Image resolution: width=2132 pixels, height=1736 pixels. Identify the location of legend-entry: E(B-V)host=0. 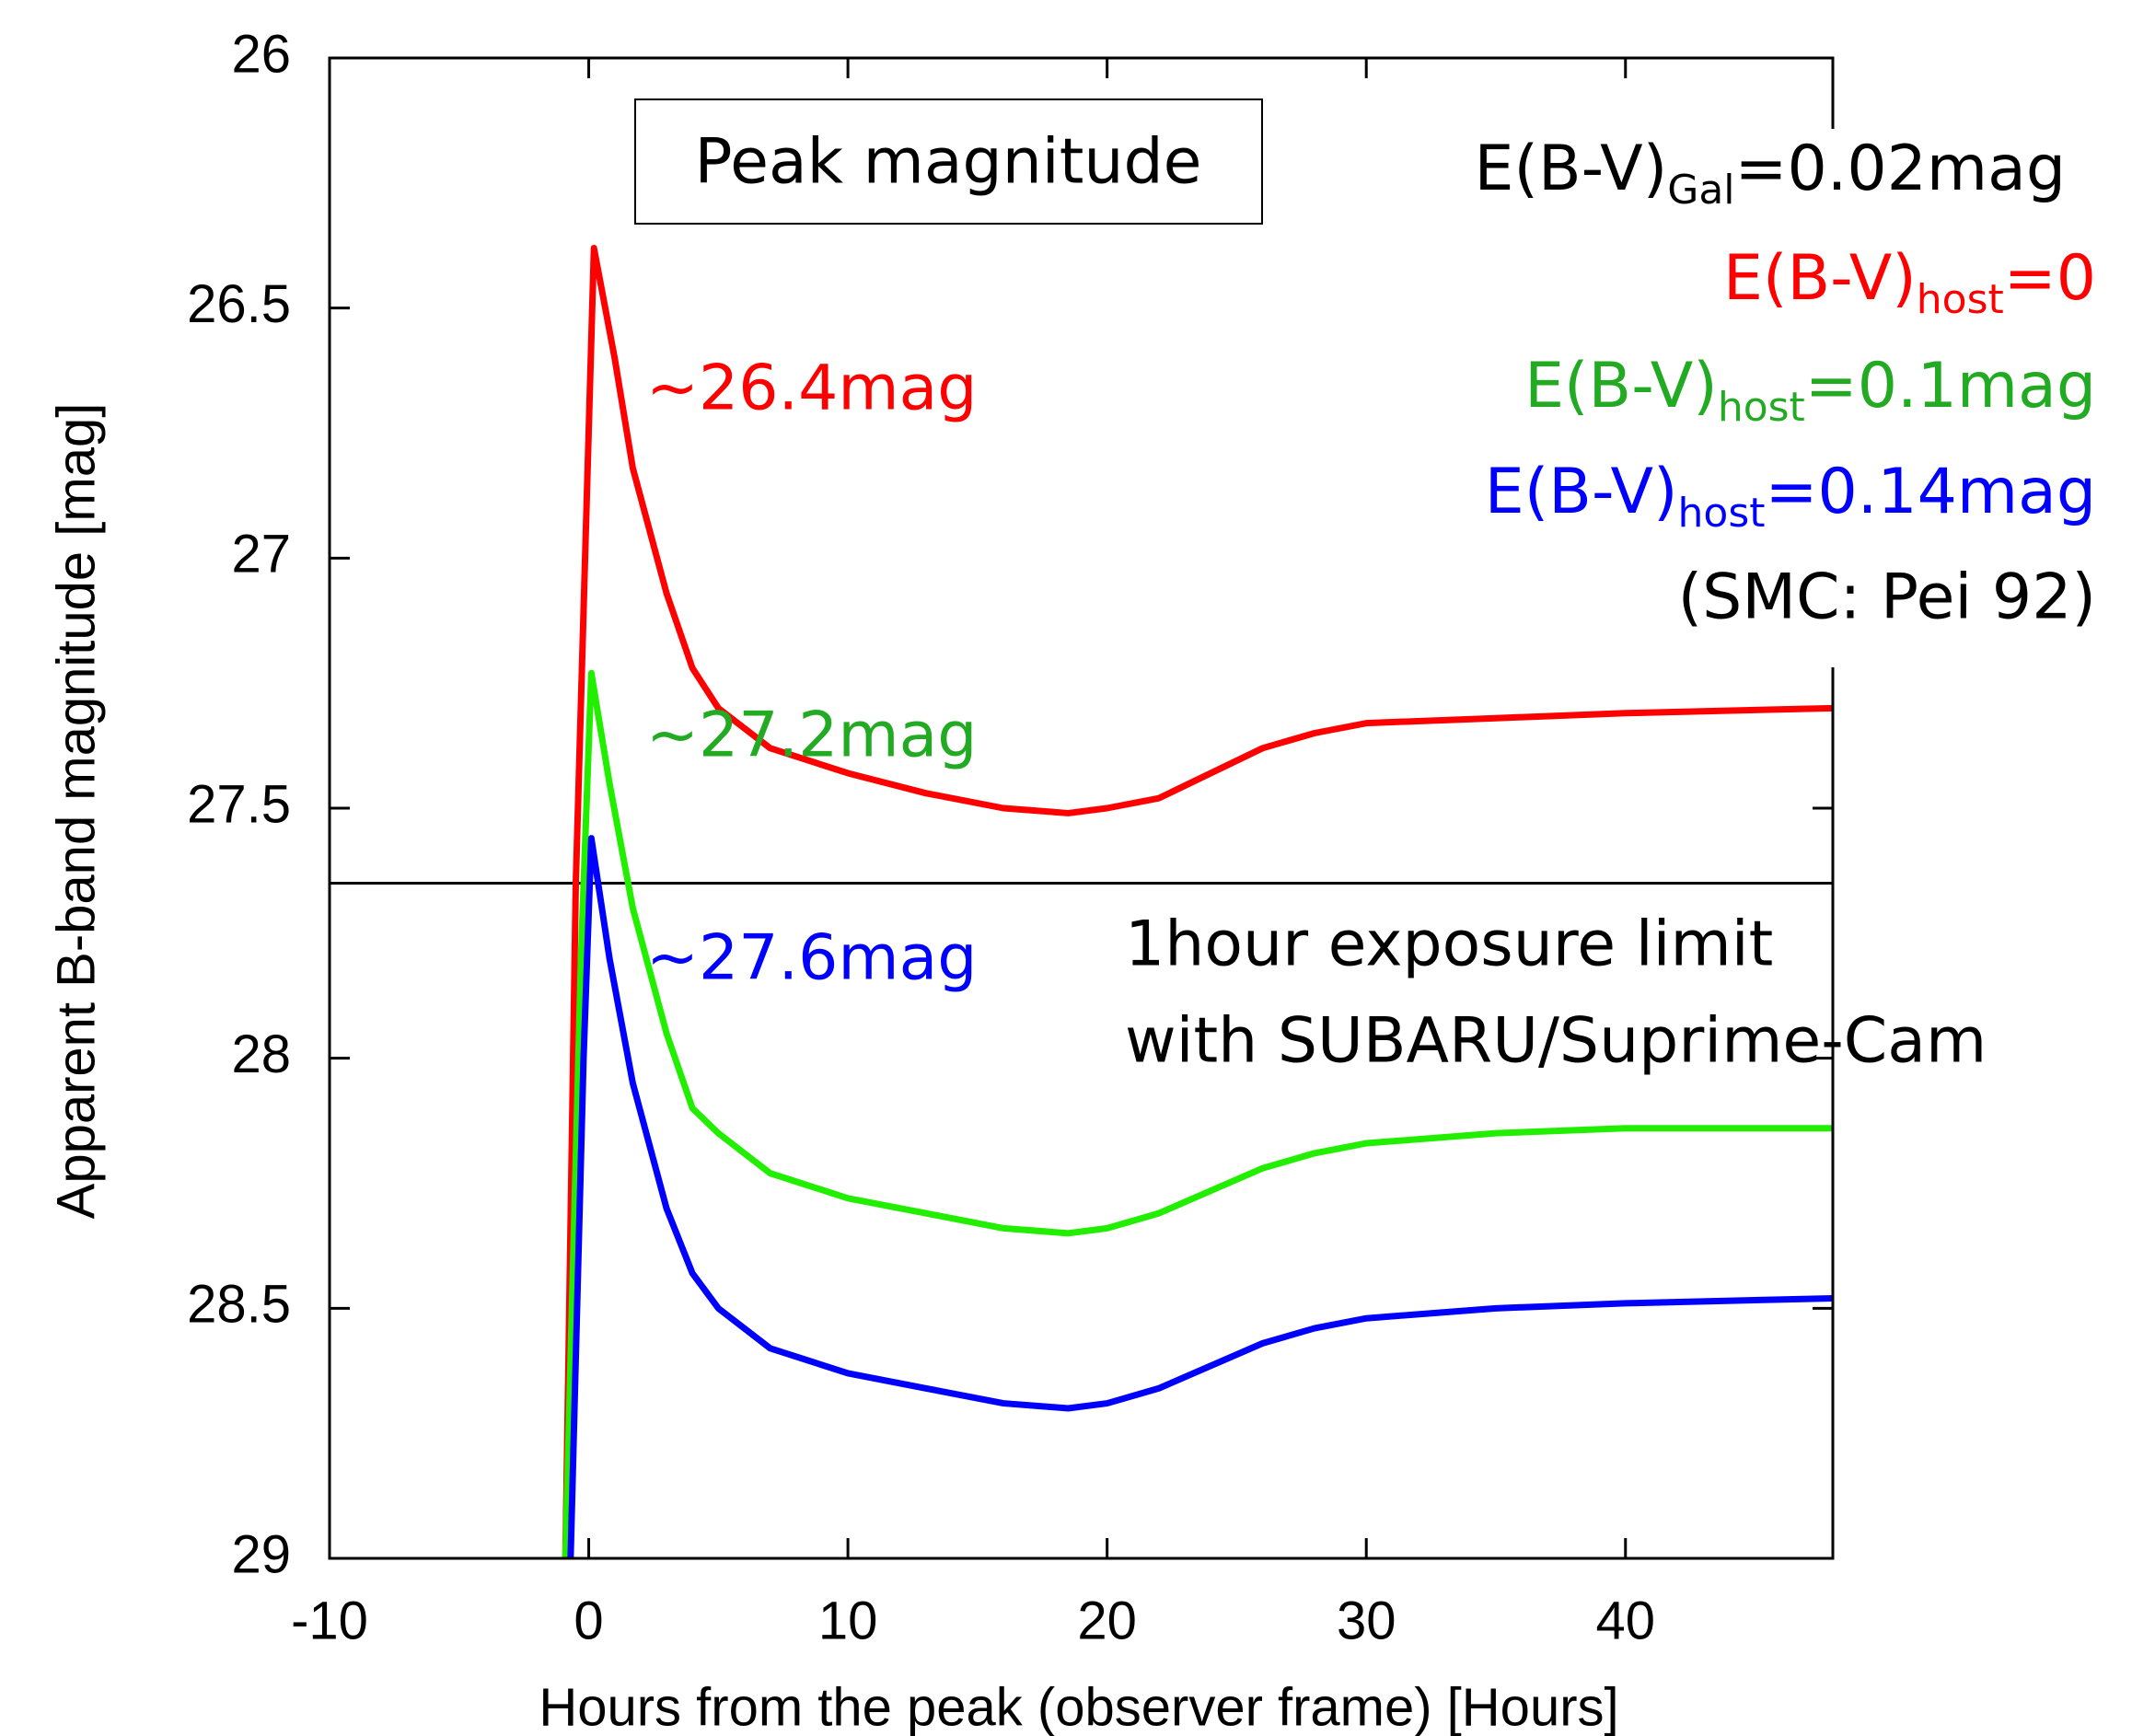
(1909, 282).